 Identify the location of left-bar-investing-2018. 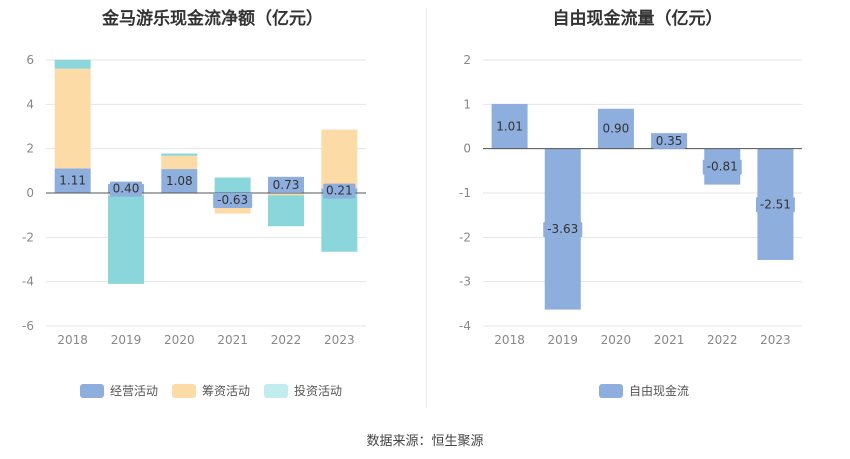
(72, 64).